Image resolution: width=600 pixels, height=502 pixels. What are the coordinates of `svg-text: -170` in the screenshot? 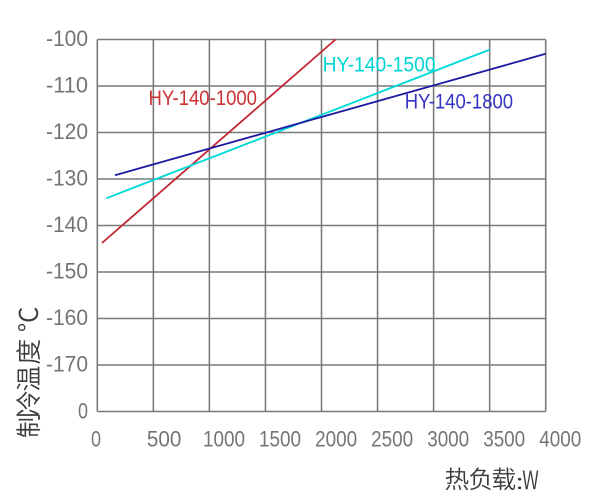 It's located at (67, 364).